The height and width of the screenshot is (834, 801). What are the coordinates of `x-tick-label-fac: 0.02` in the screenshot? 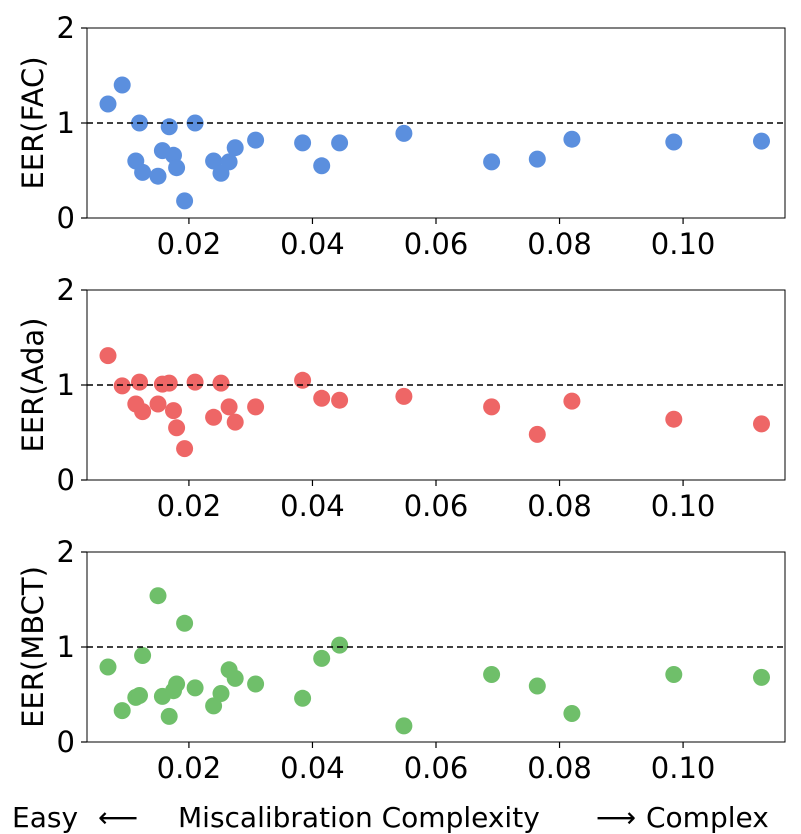 It's located at (189, 244).